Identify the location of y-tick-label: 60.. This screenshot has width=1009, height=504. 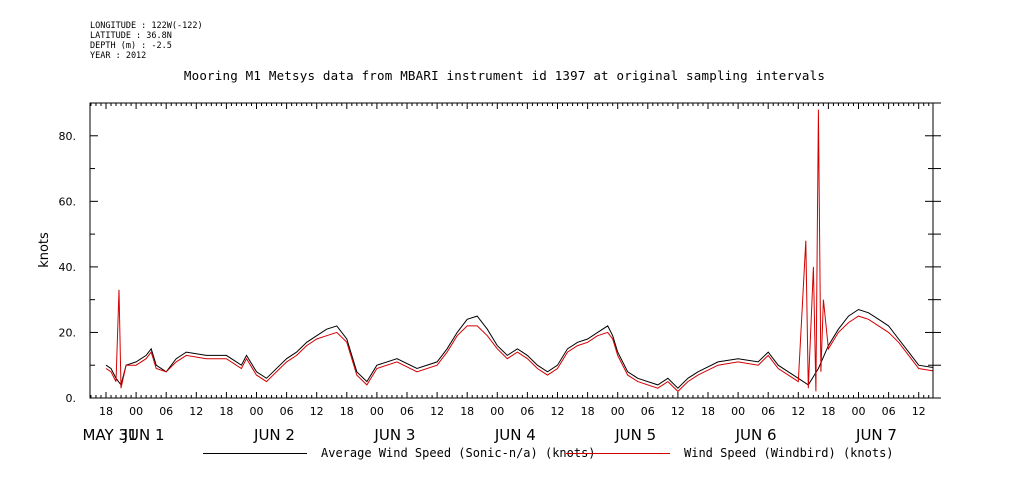
(68, 201).